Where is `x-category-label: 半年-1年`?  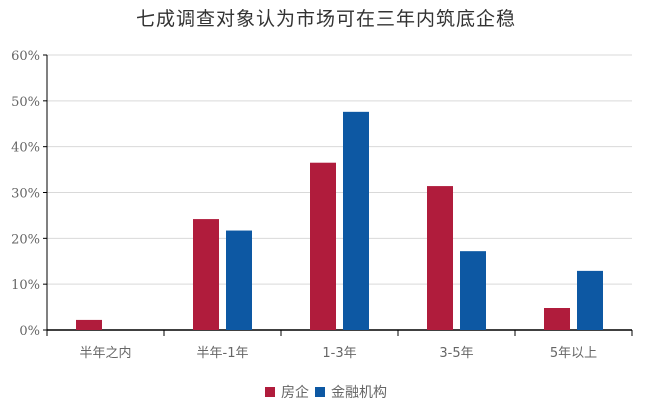 x-category-label: 半年-1年 is located at coordinates (223, 353).